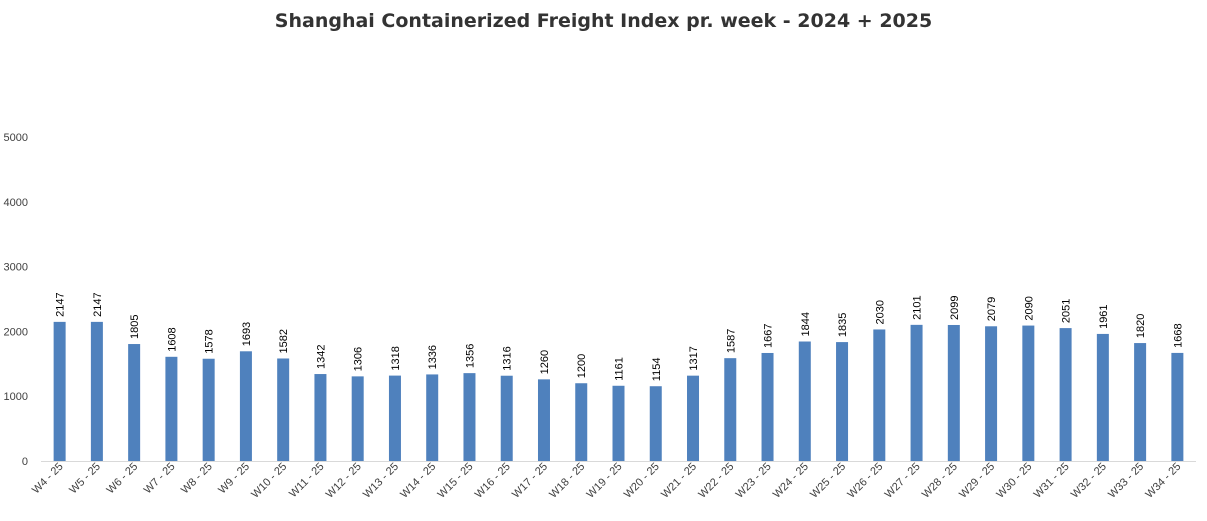  I want to click on data-label: 2079, so click(992, 309).